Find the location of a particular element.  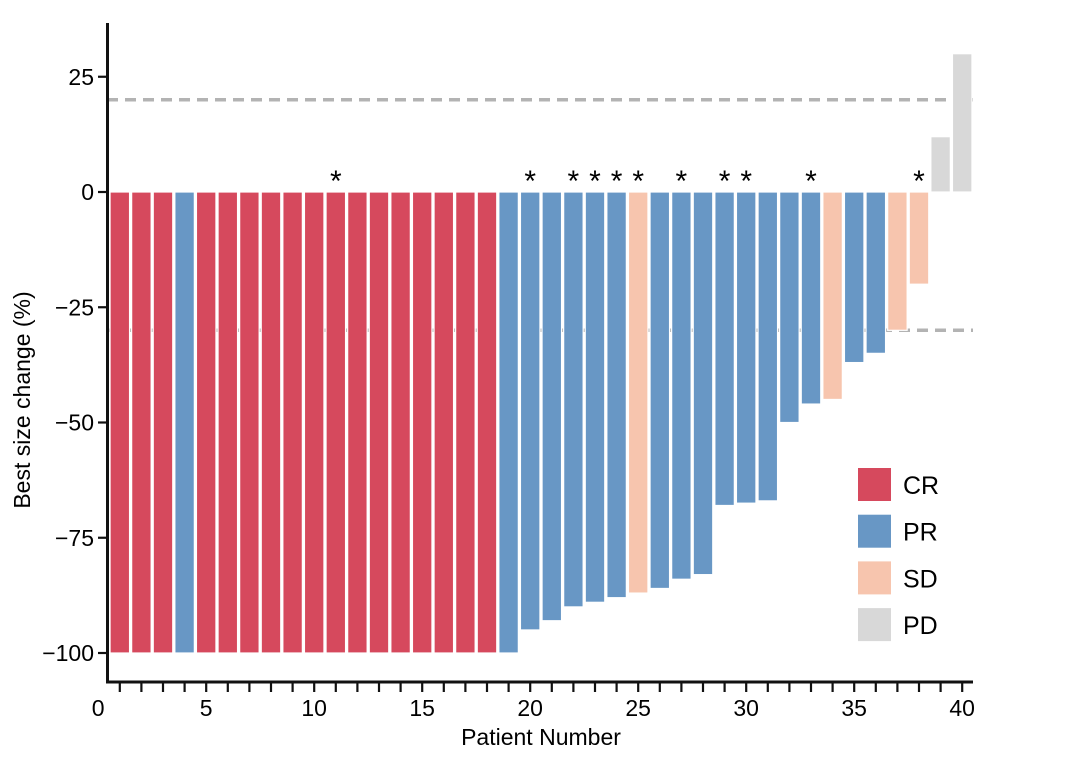

legend-label-SD: SD is located at coordinates (920, 579).